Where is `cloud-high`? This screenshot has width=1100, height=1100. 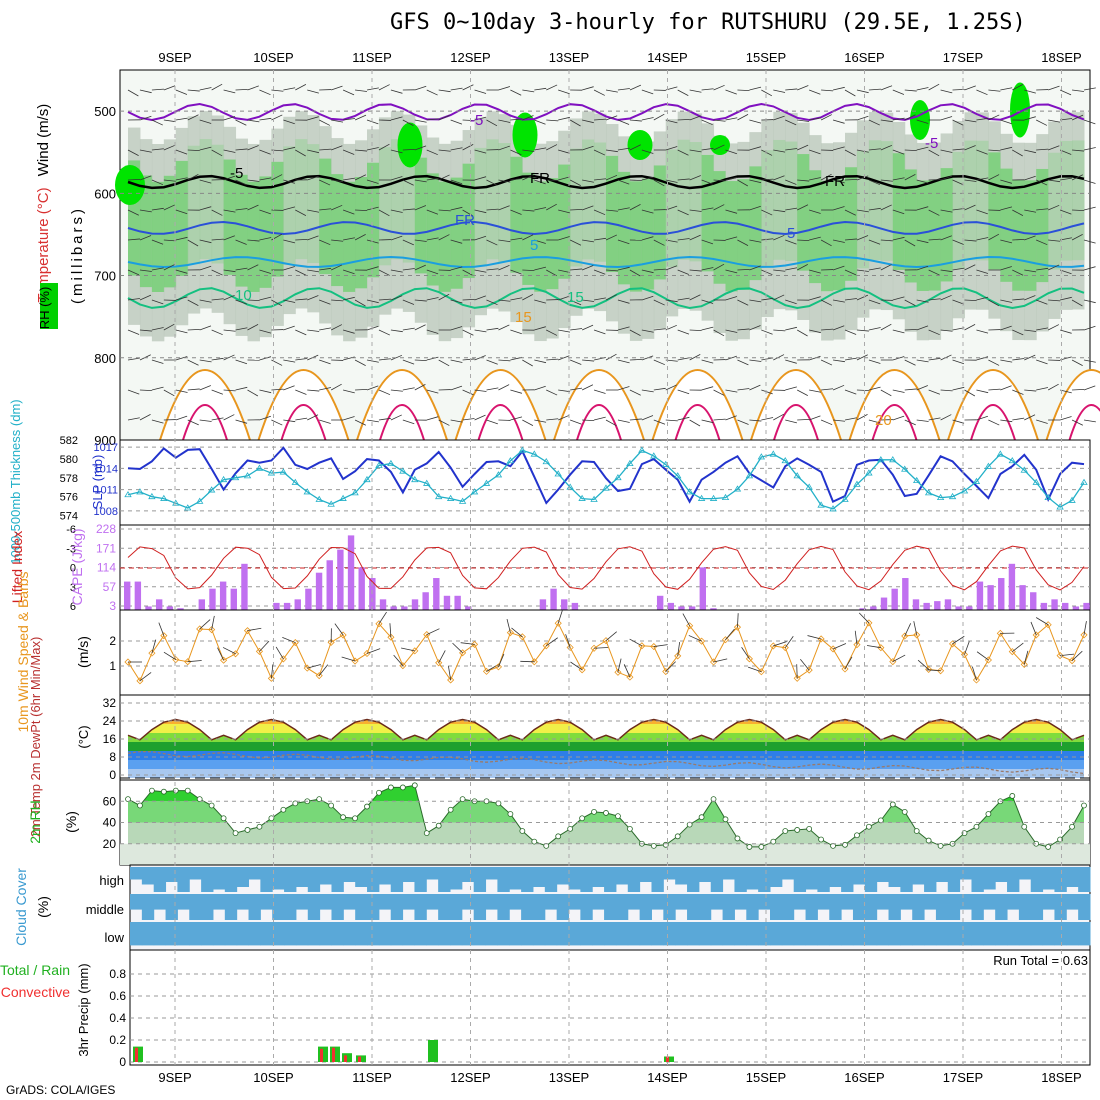
cloud-high is located at coordinates (349, 874).